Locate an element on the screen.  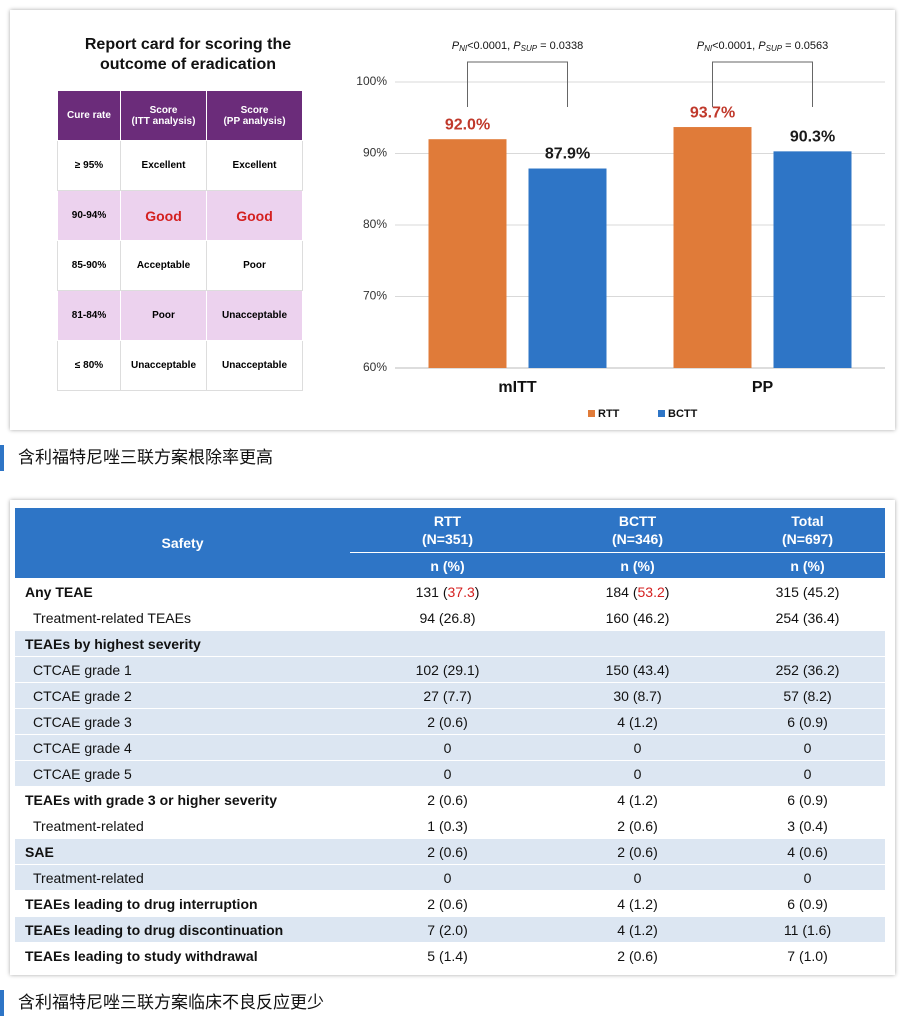
caption: 含利福特尼唑三联方案临床不良反应更少 is located at coordinates (162, 1003).